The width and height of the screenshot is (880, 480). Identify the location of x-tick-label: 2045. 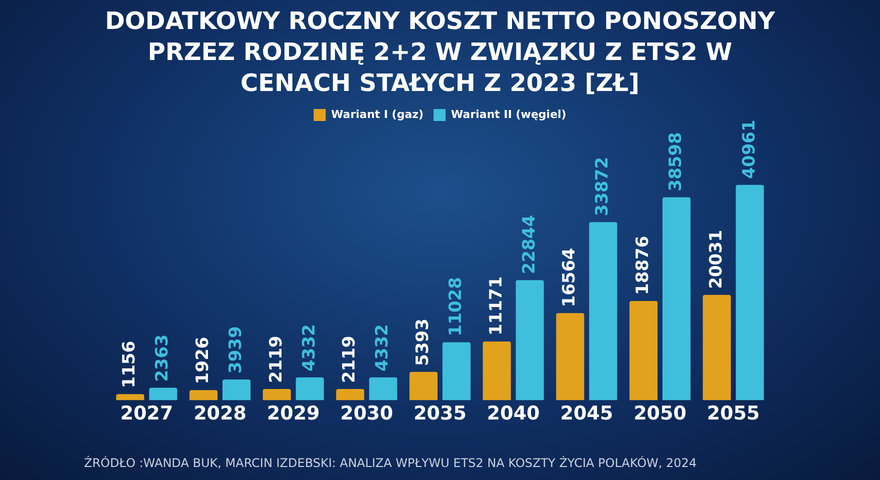
(587, 413).